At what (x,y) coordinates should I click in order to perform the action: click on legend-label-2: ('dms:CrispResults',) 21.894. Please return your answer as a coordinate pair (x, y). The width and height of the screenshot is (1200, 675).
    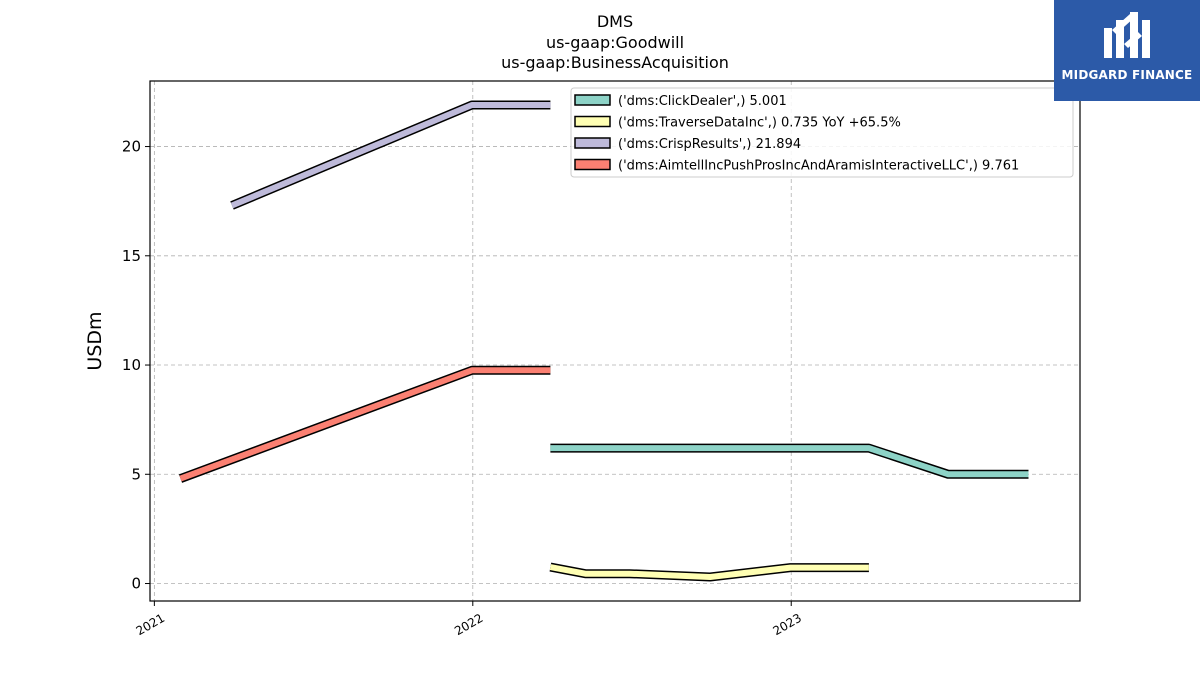
    Looking at the image, I should click on (709, 144).